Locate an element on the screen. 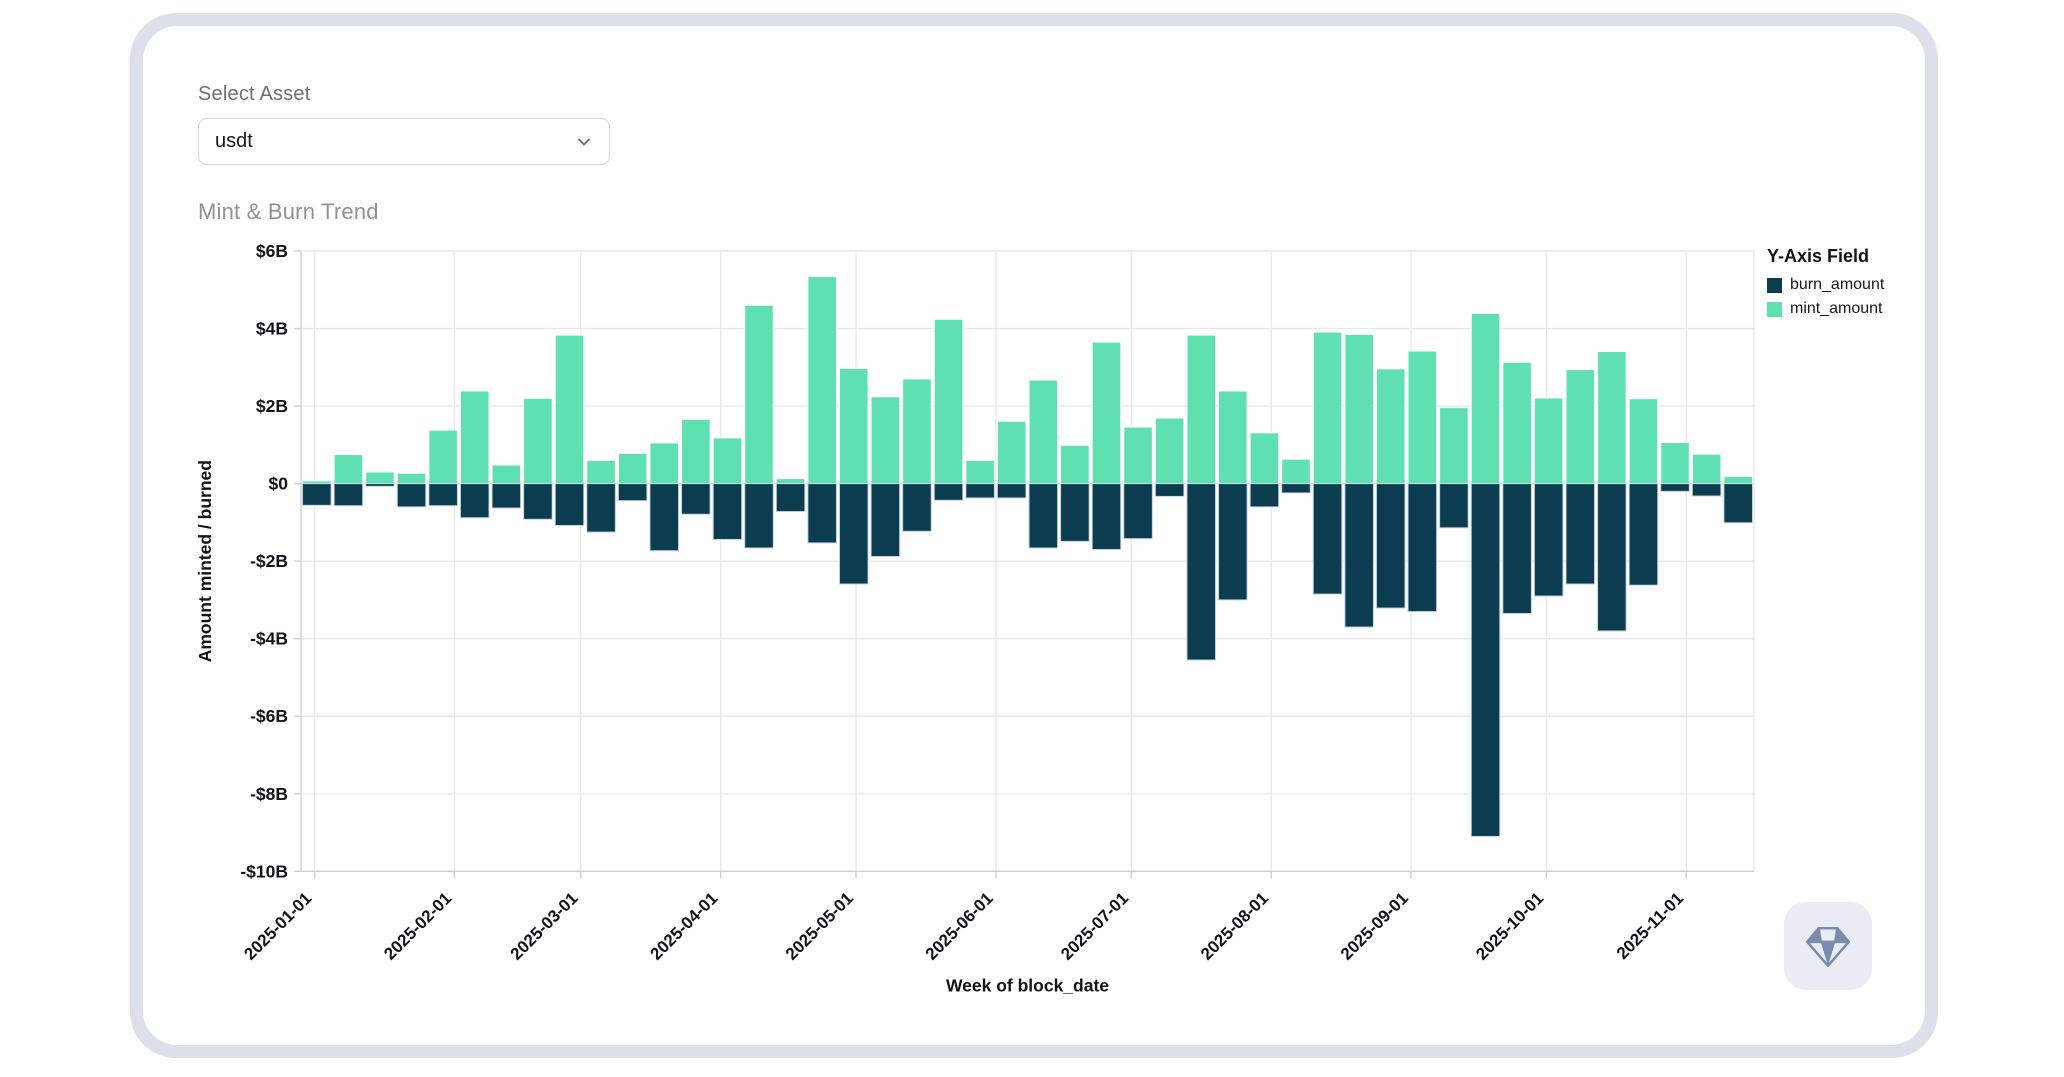 This screenshot has width=2064, height=1077. gem-button is located at coordinates (1828, 946).